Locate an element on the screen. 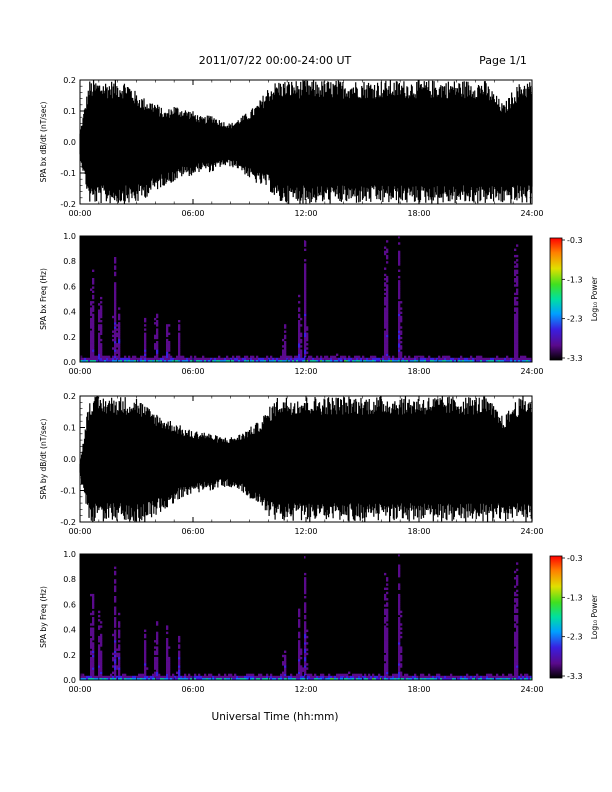  x-tick-label: 18:00 is located at coordinates (418, 371).